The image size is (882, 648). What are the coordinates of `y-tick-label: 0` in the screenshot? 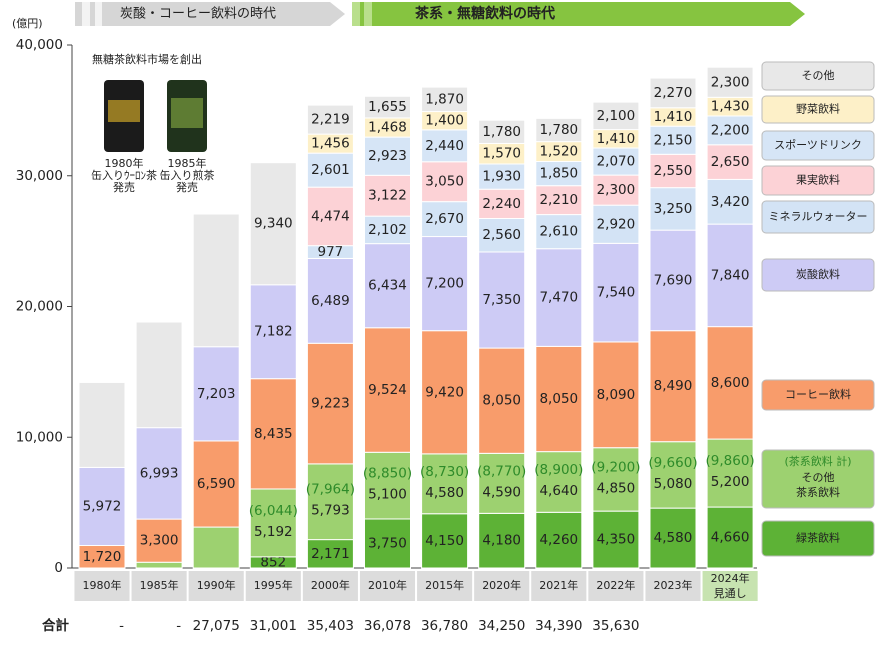 It's located at (58, 568).